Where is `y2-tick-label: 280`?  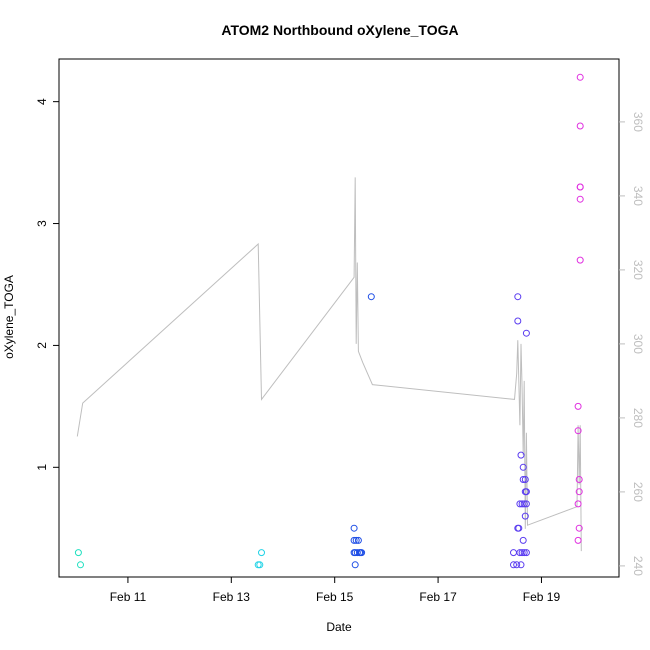
y2-tick-label: 280 is located at coordinates (638, 418).